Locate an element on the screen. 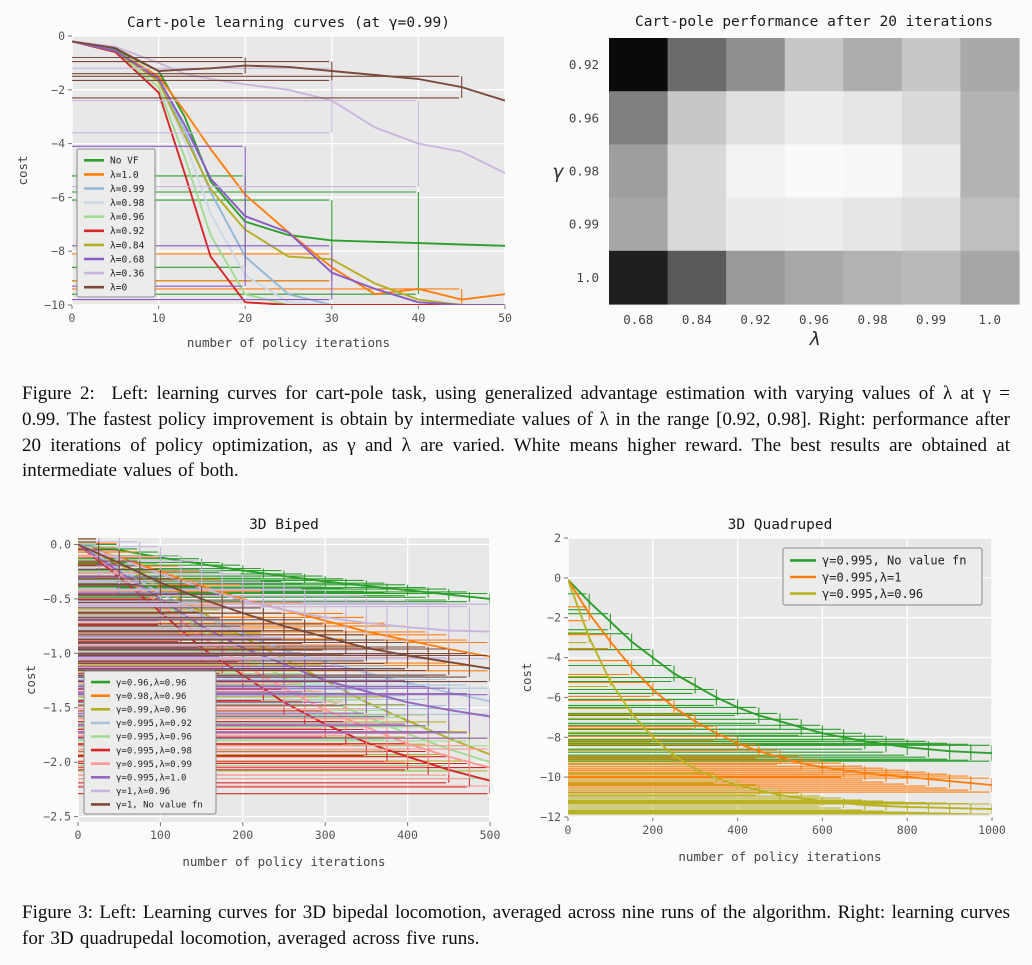 The image size is (1032, 965). y-tick-label: −0.5 is located at coordinates (57, 599).